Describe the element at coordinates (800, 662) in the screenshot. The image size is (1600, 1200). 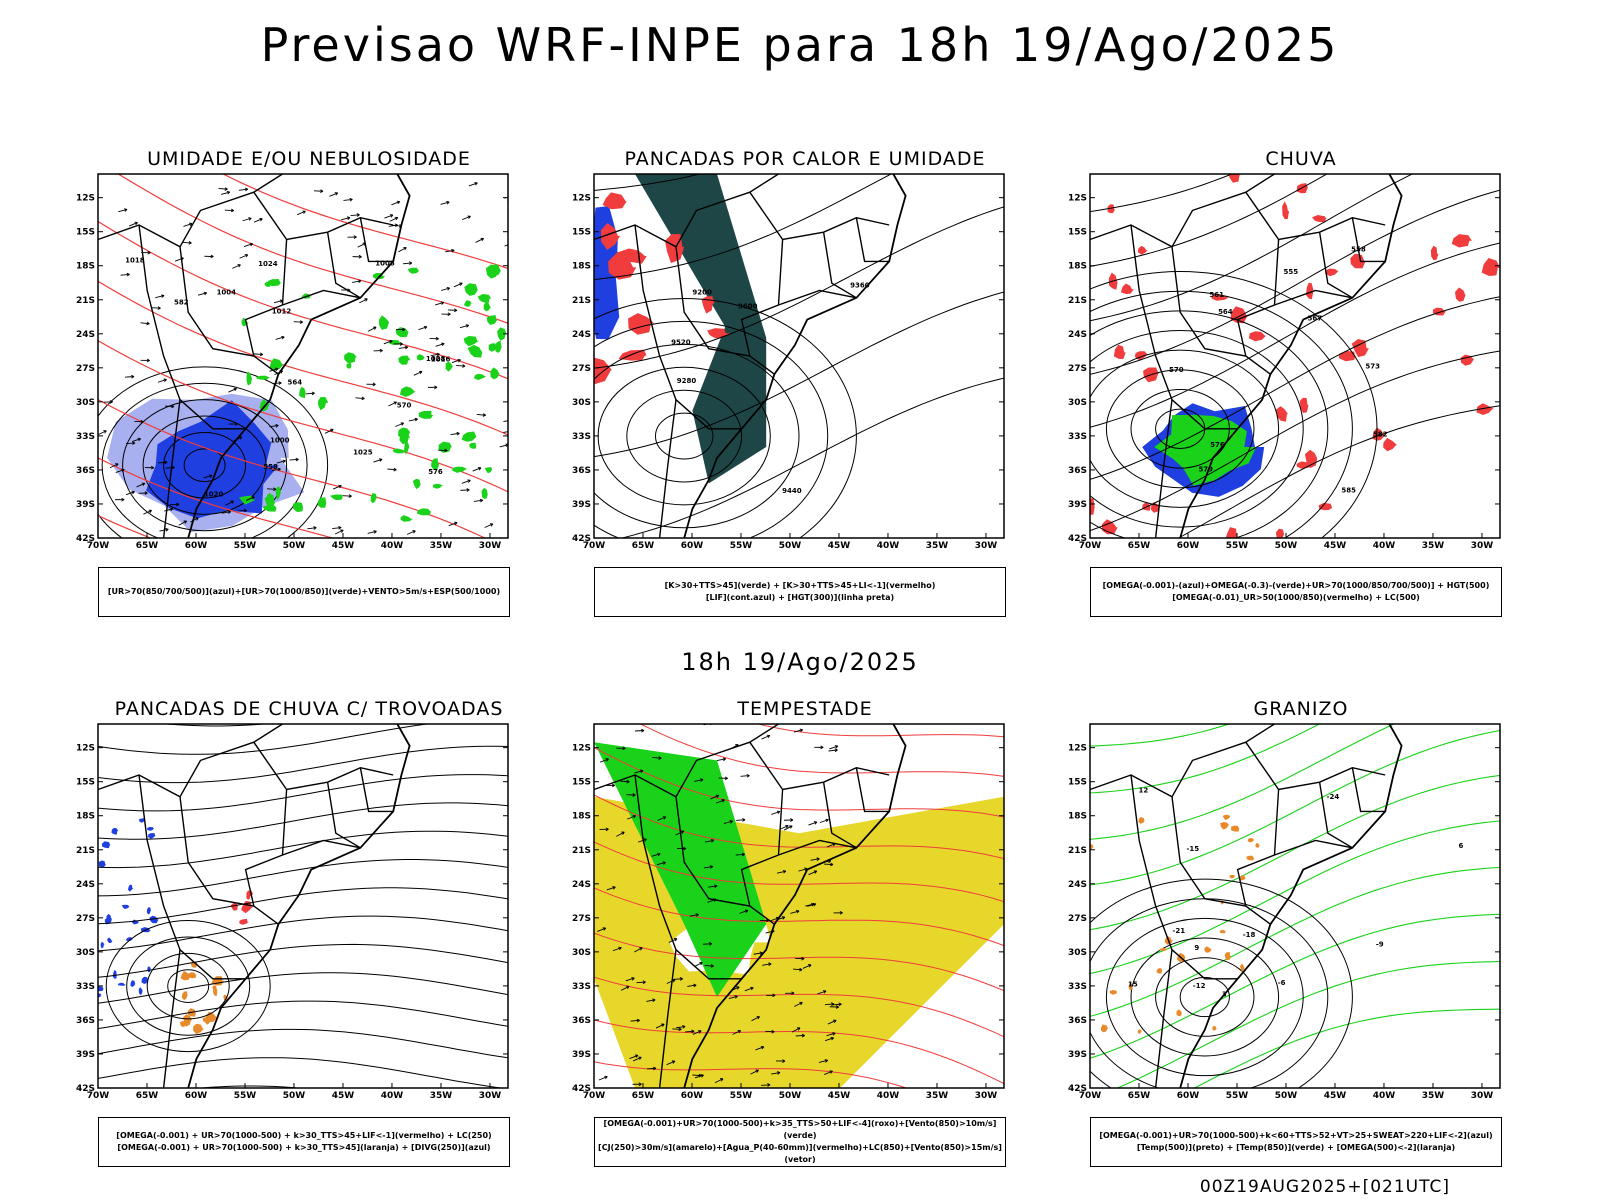
I see `forecast-time-label: 18h 19/Ago/2025` at that location.